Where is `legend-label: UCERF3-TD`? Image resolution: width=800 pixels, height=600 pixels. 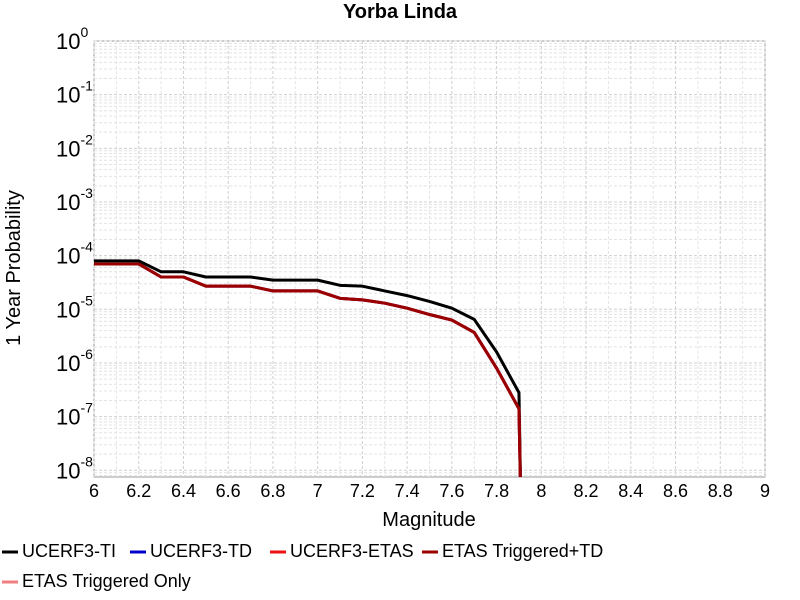 legend-label: UCERF3-TD is located at coordinates (201, 551).